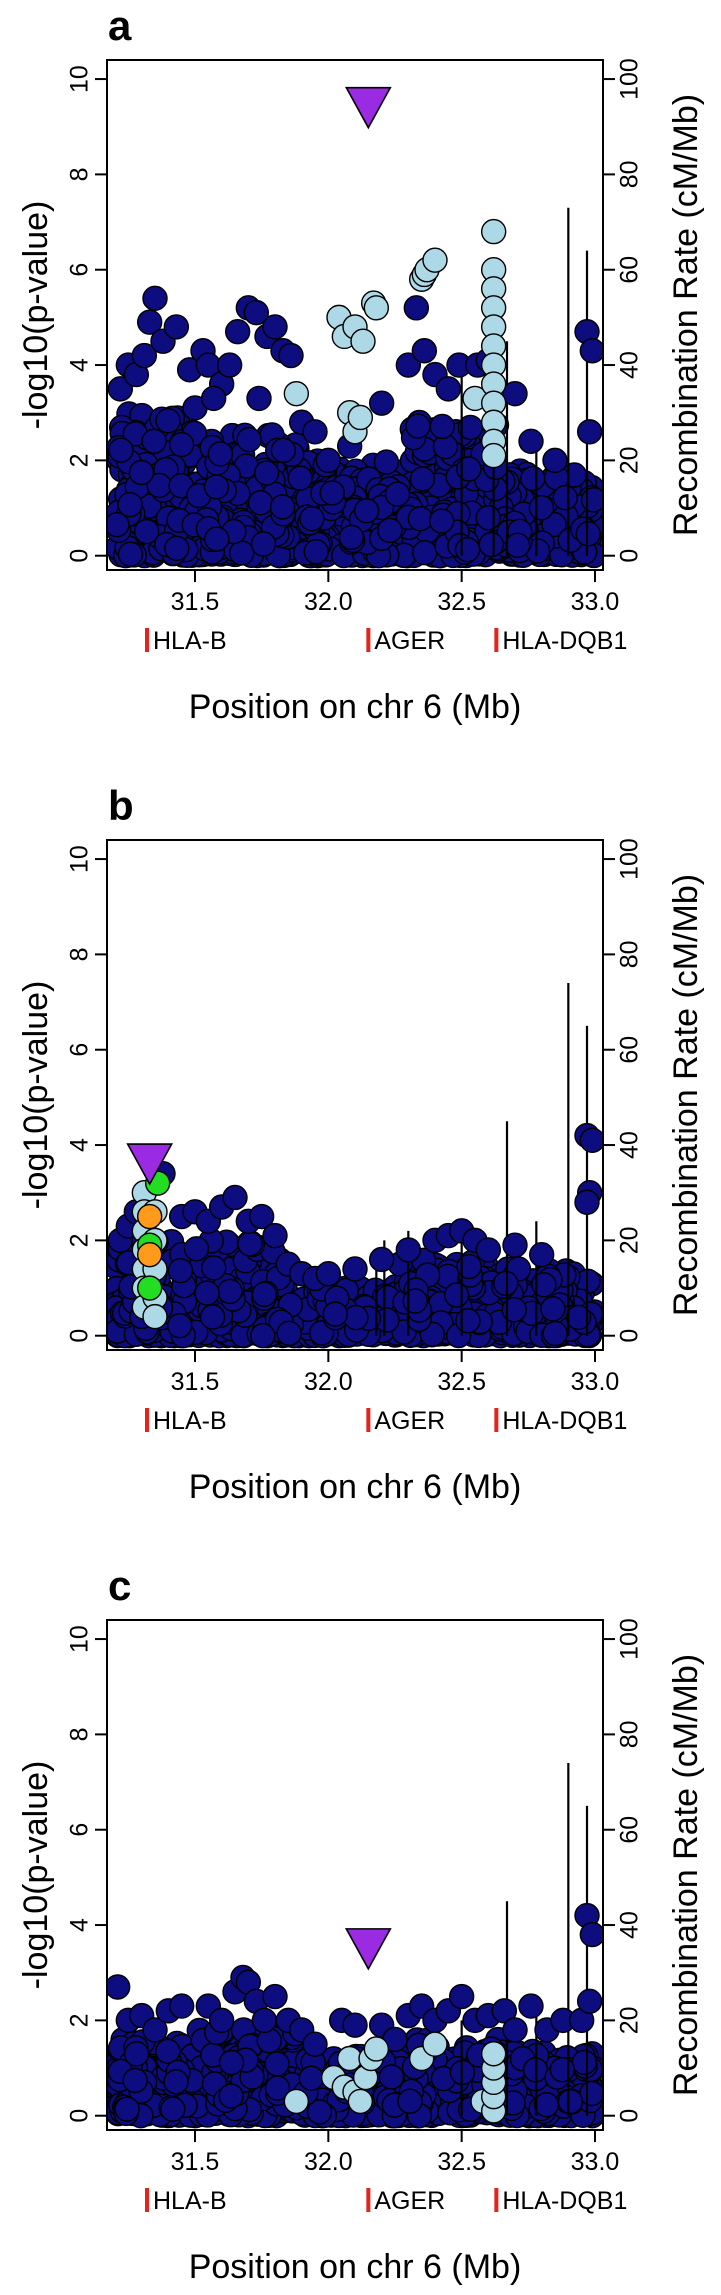 This screenshot has height=2295, width=721. Describe the element at coordinates (686, 1095) in the screenshot. I see `y2-axis-label: Recombination Rate (cM/Mb)` at that location.